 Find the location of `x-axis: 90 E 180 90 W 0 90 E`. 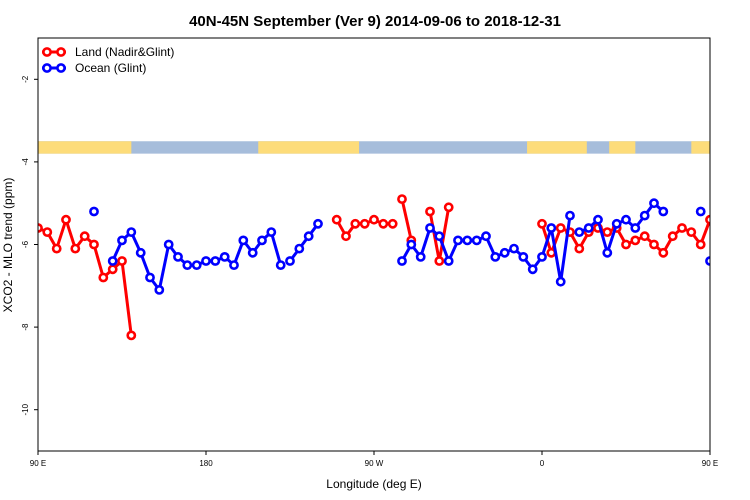

x-axis: 90 E 180 90 W 0 90 E is located at coordinates (374, 459).